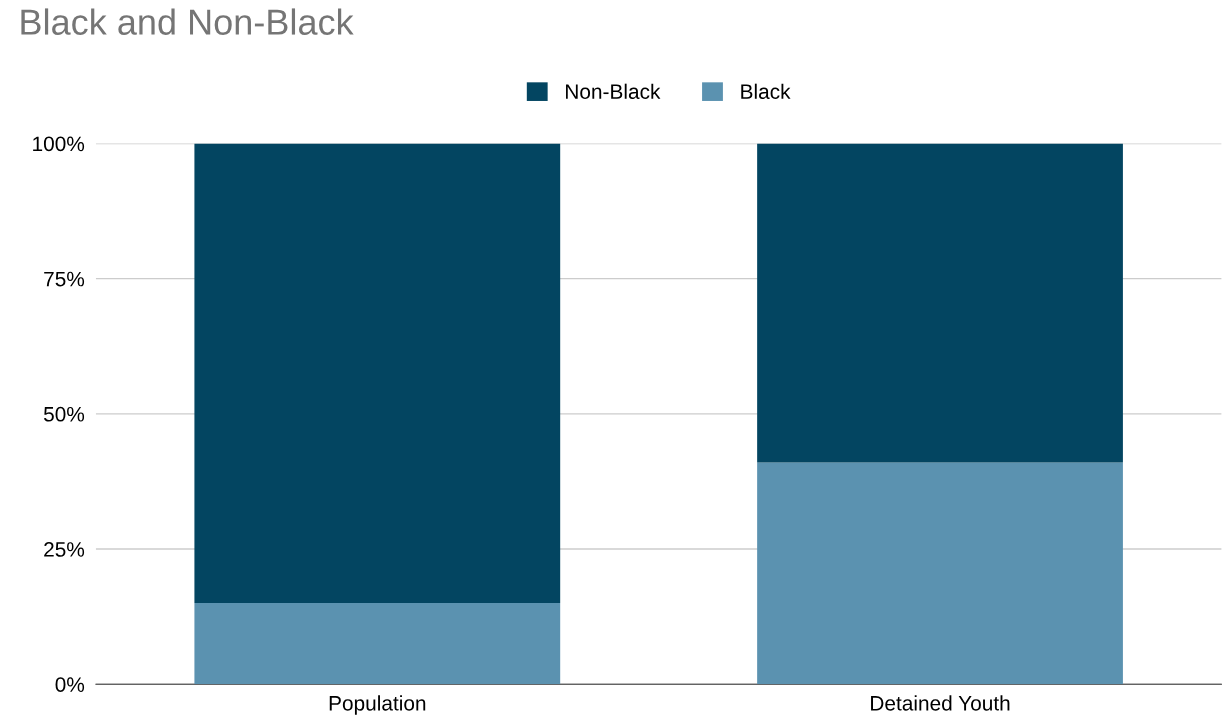  I want to click on legend-label: Black, so click(766, 91).